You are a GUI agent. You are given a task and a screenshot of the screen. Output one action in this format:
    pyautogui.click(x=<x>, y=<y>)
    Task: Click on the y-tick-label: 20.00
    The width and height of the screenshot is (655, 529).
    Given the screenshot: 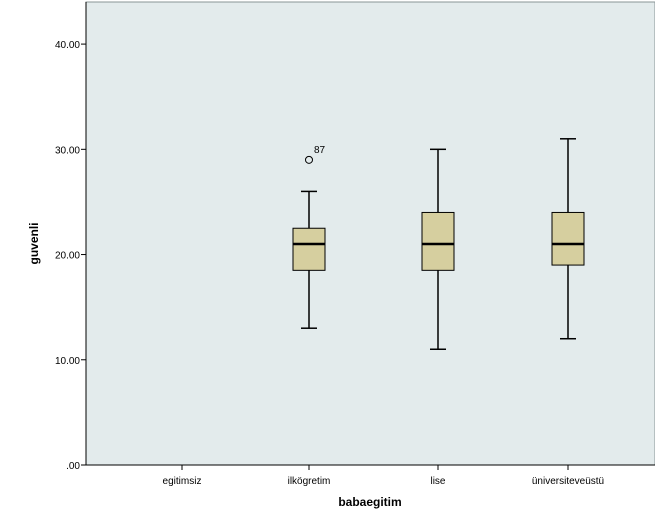 What is the action you would take?
    pyautogui.click(x=67, y=256)
    